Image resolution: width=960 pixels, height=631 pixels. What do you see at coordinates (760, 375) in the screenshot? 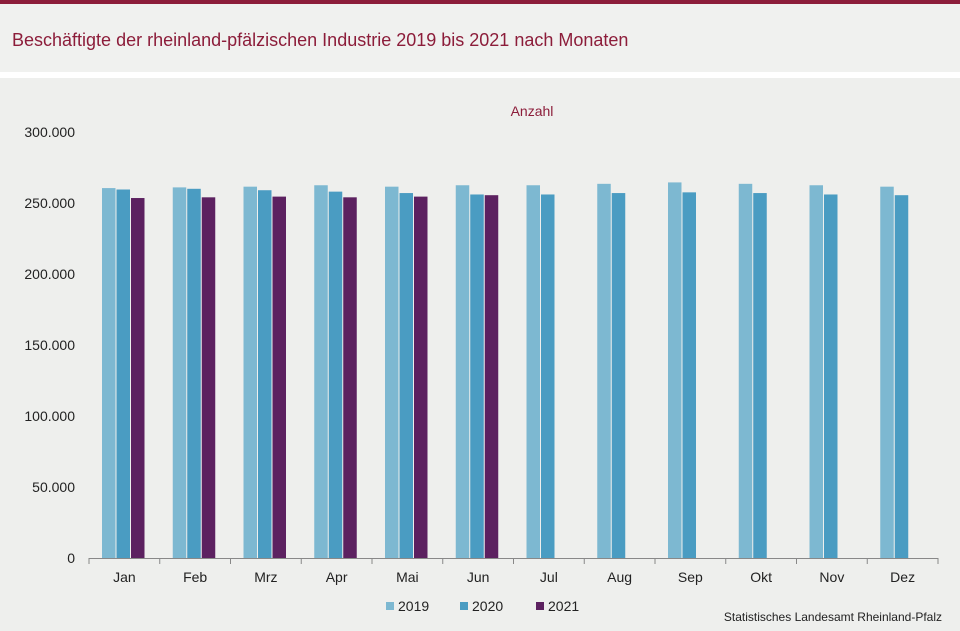
I see `bar-2020-Okt` at bounding box center [760, 375].